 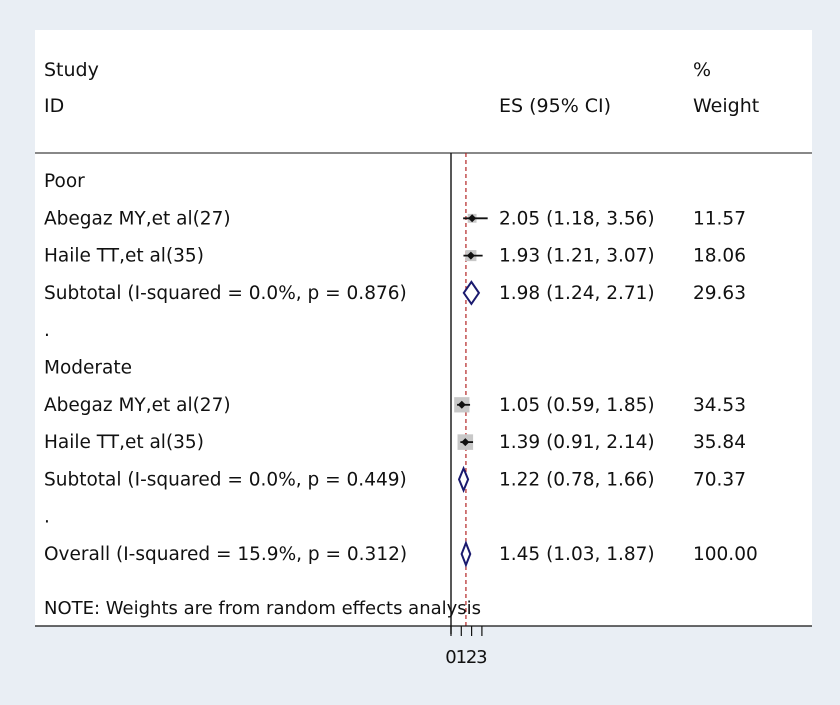 What do you see at coordinates (702, 70) in the screenshot?
I see `header-weight-pct: %` at bounding box center [702, 70].